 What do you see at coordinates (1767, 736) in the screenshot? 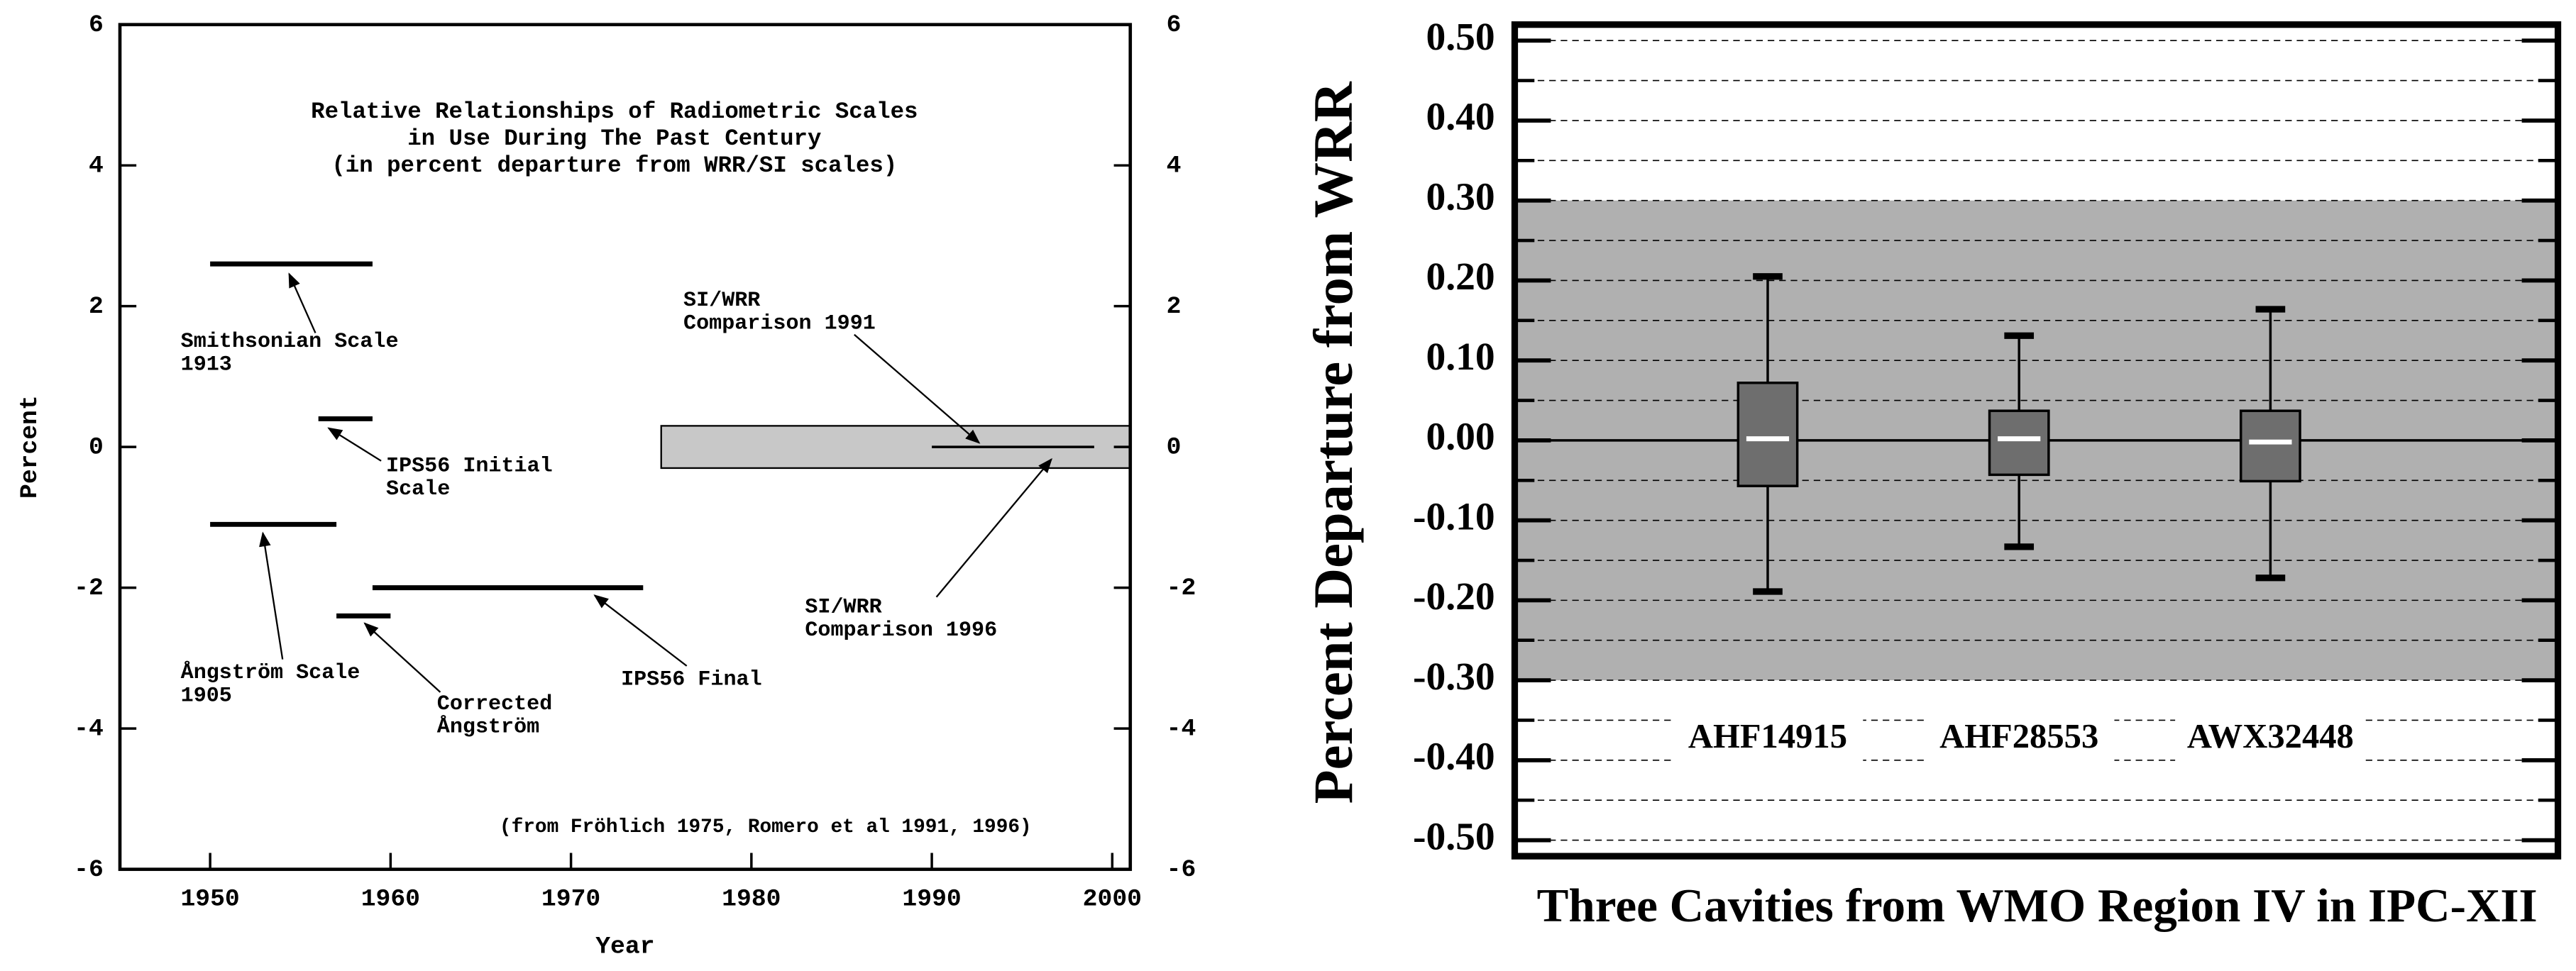
I see `category-label: AHF14915` at bounding box center [1767, 736].